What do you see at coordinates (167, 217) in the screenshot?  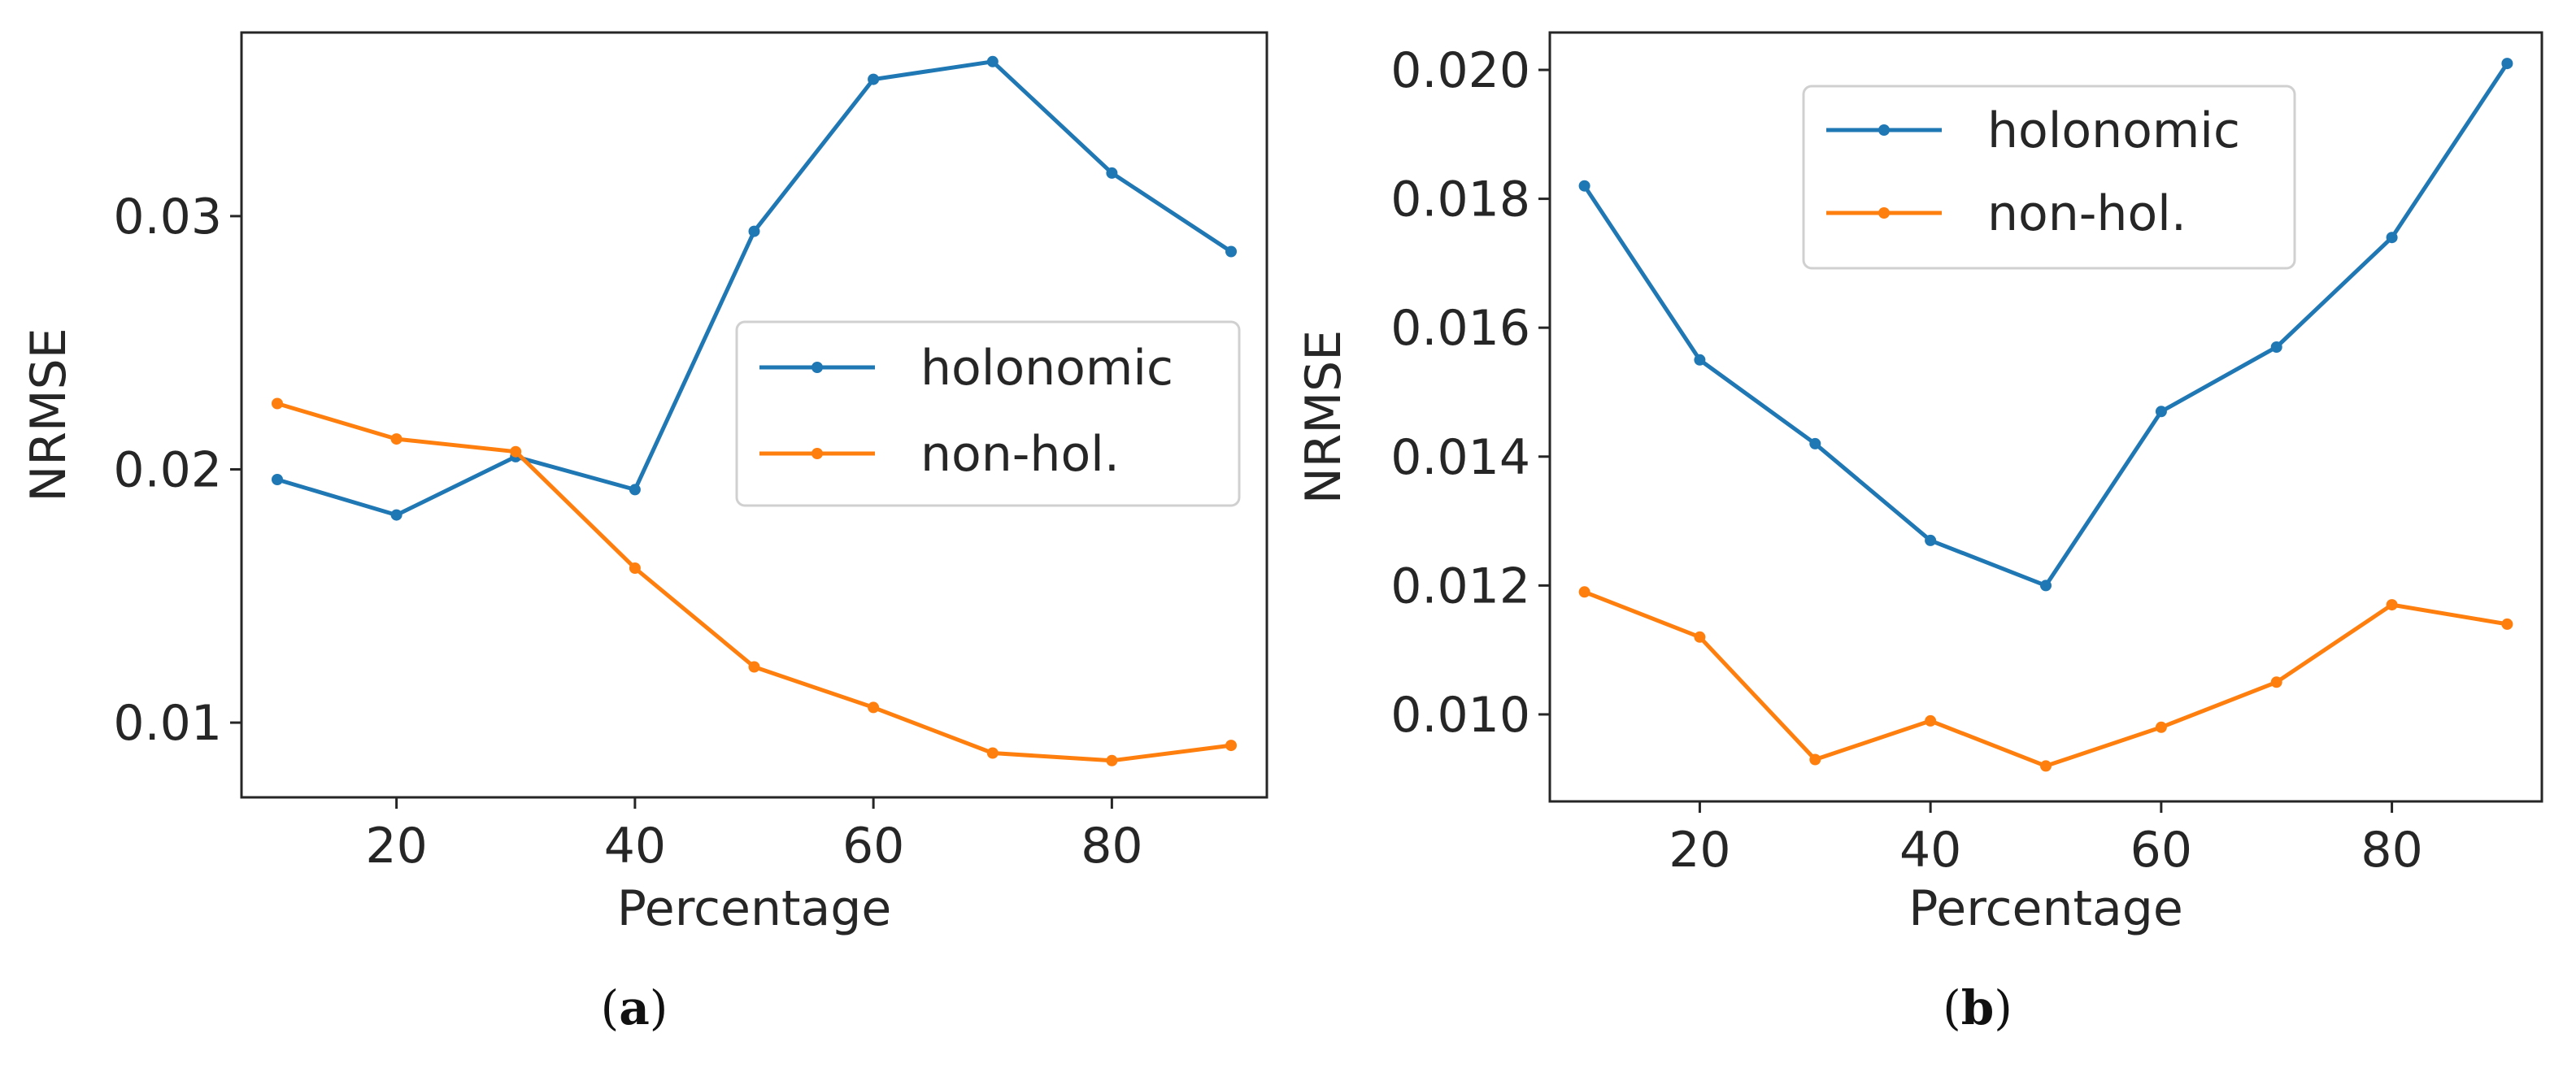 I see `y-tick-label: 0.03` at bounding box center [167, 217].